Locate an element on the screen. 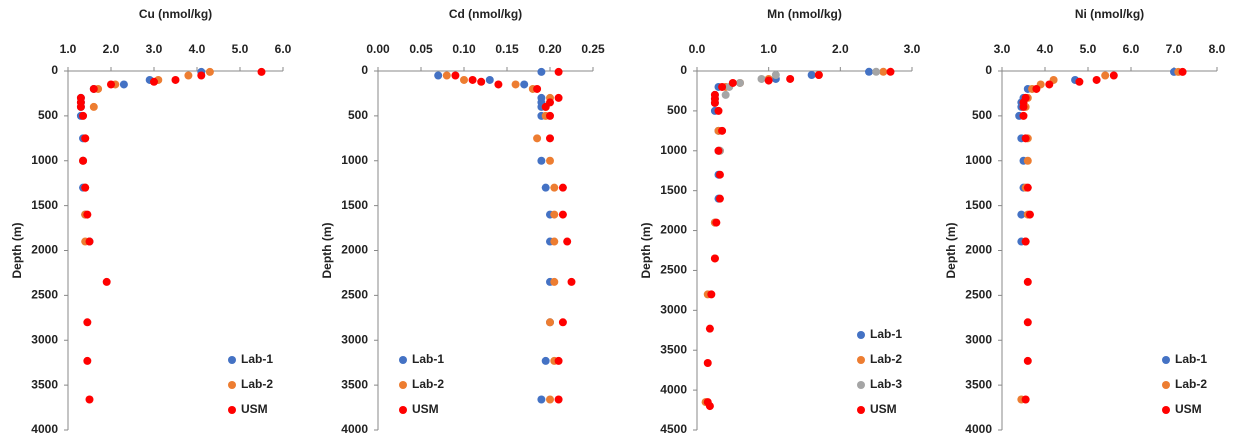 The image size is (1244, 437). legend-label: Lab-3 is located at coordinates (886, 384).